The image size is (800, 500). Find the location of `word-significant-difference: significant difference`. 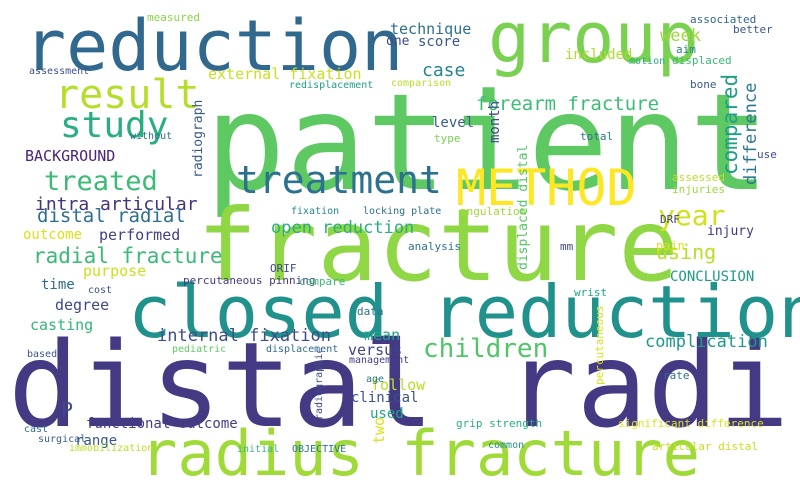

word-significant-difference: significant difference is located at coordinates (691, 423).